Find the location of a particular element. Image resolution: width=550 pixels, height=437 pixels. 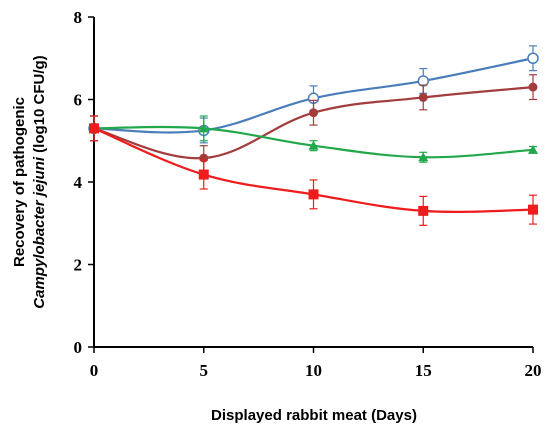

y-axis-title-species: Campylobacter jejuni is located at coordinates (39, 232).